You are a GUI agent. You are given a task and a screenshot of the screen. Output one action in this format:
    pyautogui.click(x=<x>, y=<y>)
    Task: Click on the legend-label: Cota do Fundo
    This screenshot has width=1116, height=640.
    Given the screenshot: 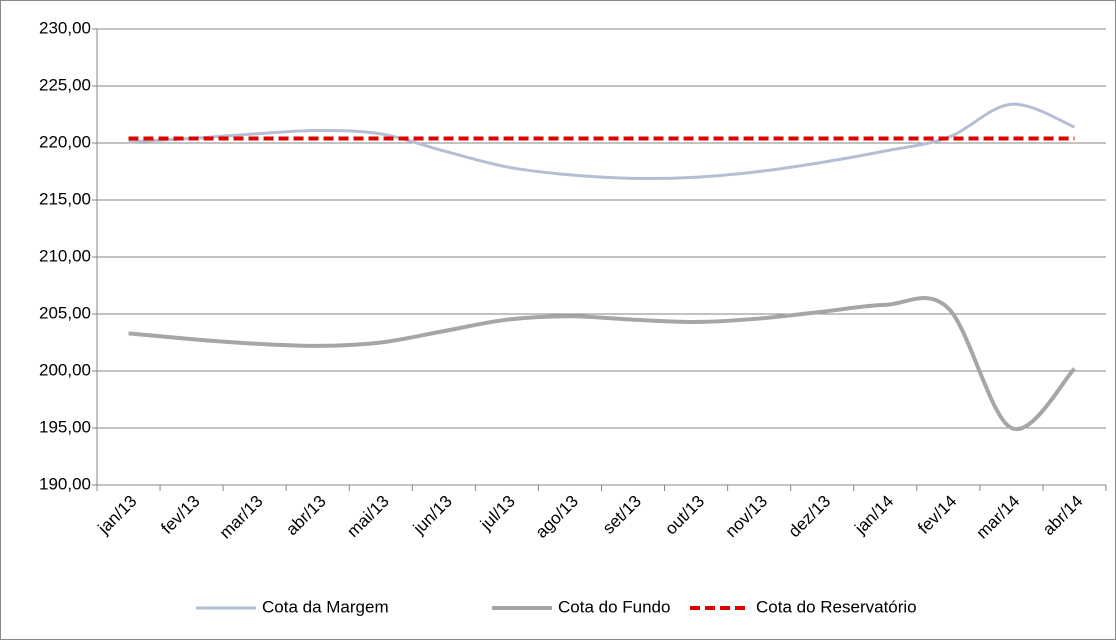 What is the action you would take?
    pyautogui.click(x=614, y=606)
    